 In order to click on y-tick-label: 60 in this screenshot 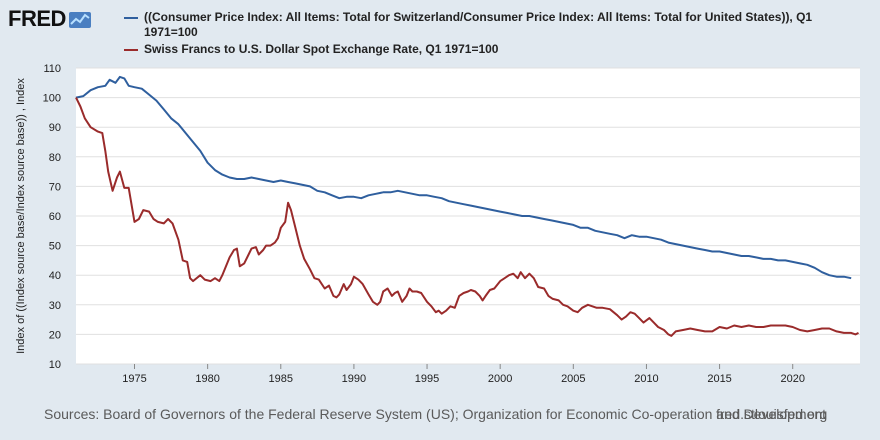, I will do `click(55, 217)`.